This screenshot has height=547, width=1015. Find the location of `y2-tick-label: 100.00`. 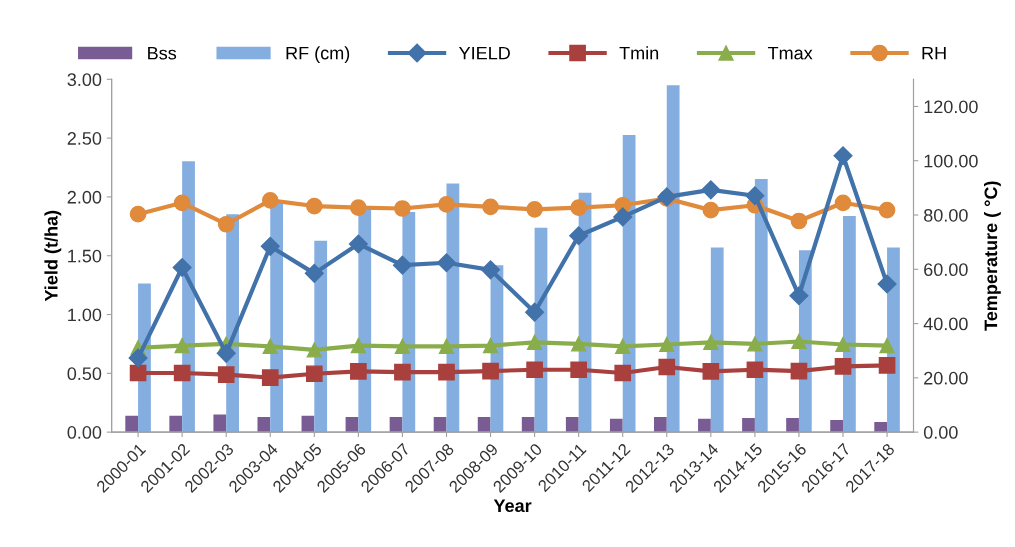

y2-tick-label: 100.00 is located at coordinates (951, 161).